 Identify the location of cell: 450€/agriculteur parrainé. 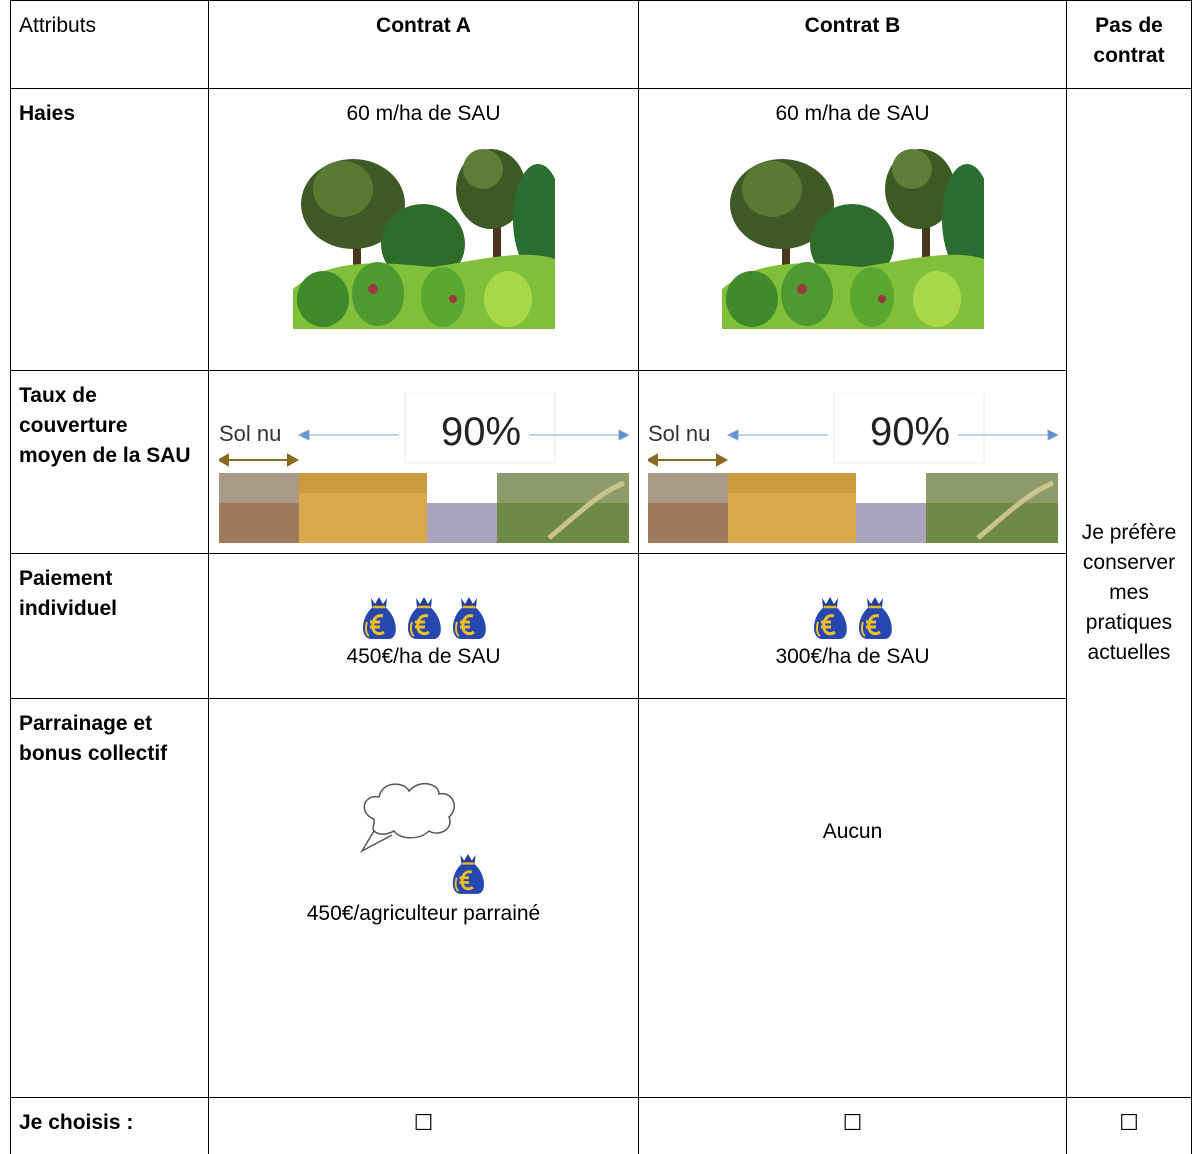
(423, 898).